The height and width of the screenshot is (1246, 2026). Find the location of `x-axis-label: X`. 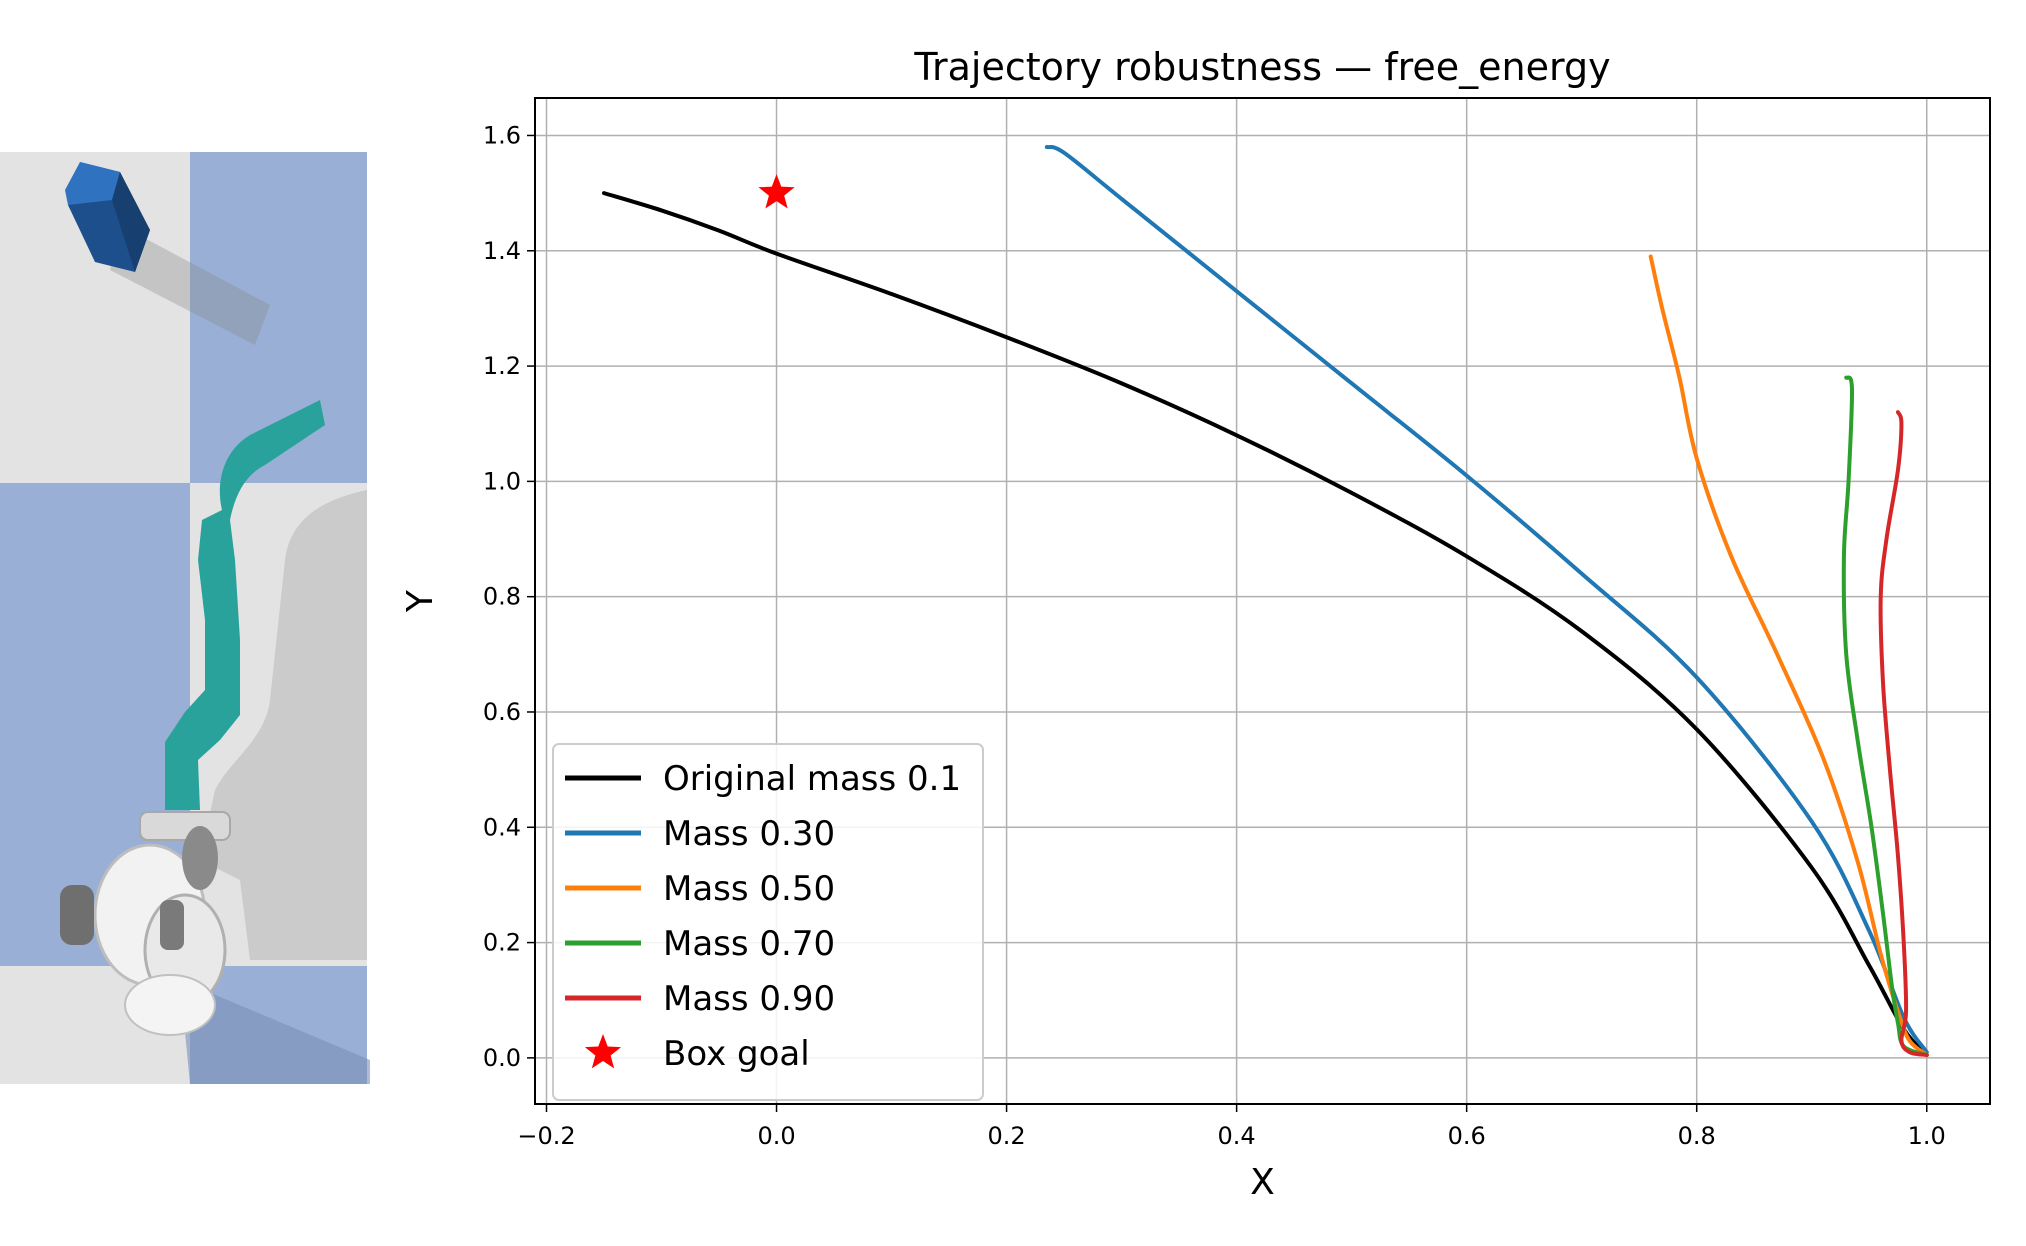

x-axis-label: X is located at coordinates (1262, 1182).